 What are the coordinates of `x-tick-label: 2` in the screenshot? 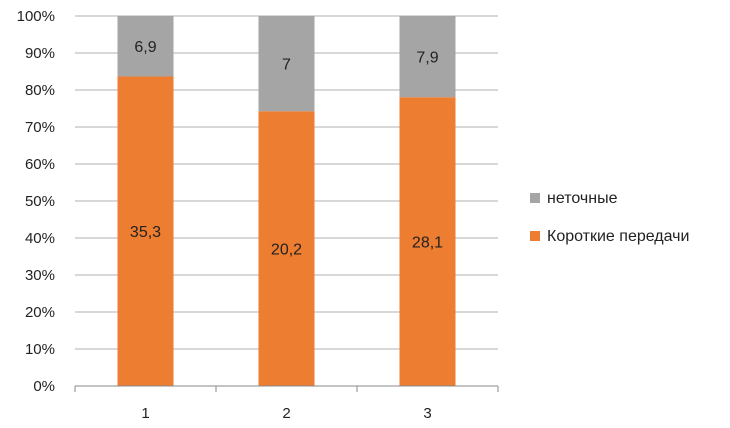 It's located at (286, 413).